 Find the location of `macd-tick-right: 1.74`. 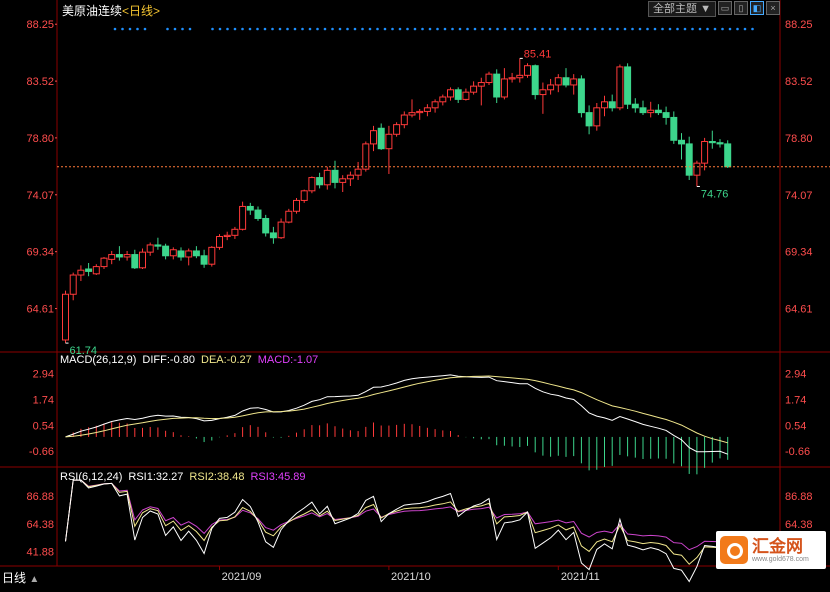

macd-tick-right: 1.74 is located at coordinates (795, 400).